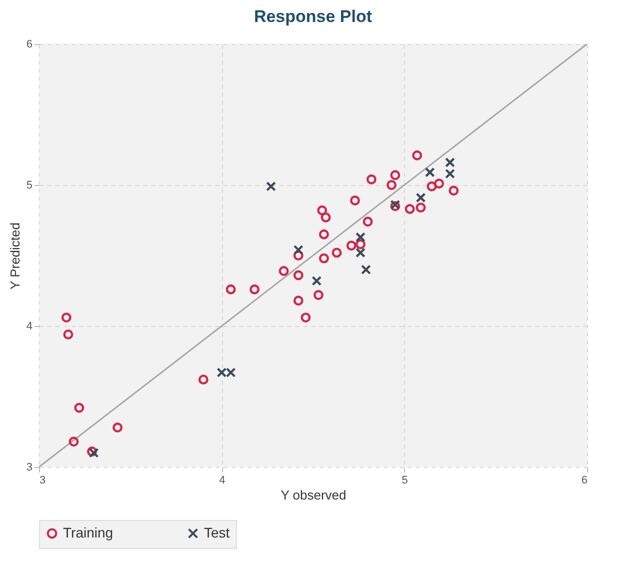  I want to click on x-tick-label: 6, so click(584, 480).